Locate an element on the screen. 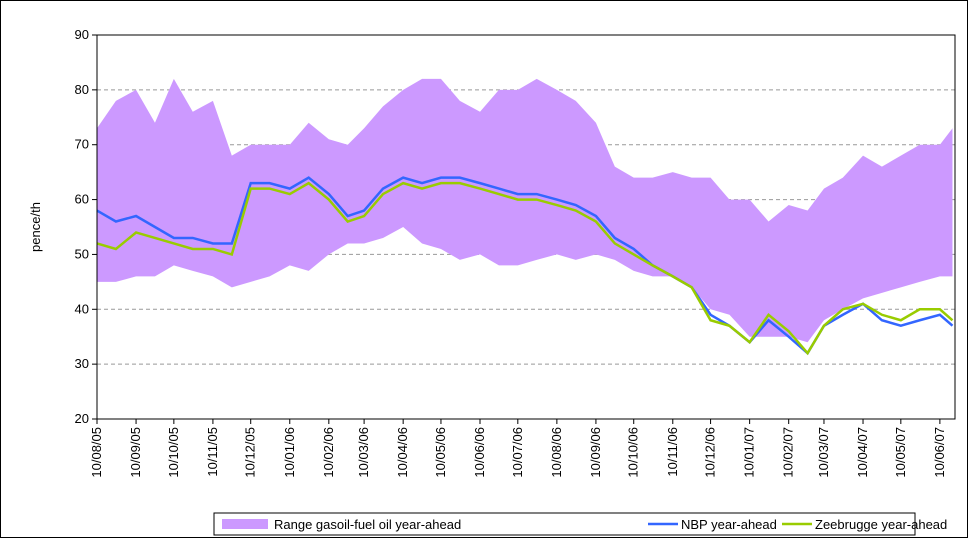 Image resolution: width=969 pixels, height=539 pixels. y-tick-label: 20 is located at coordinates (82, 418).